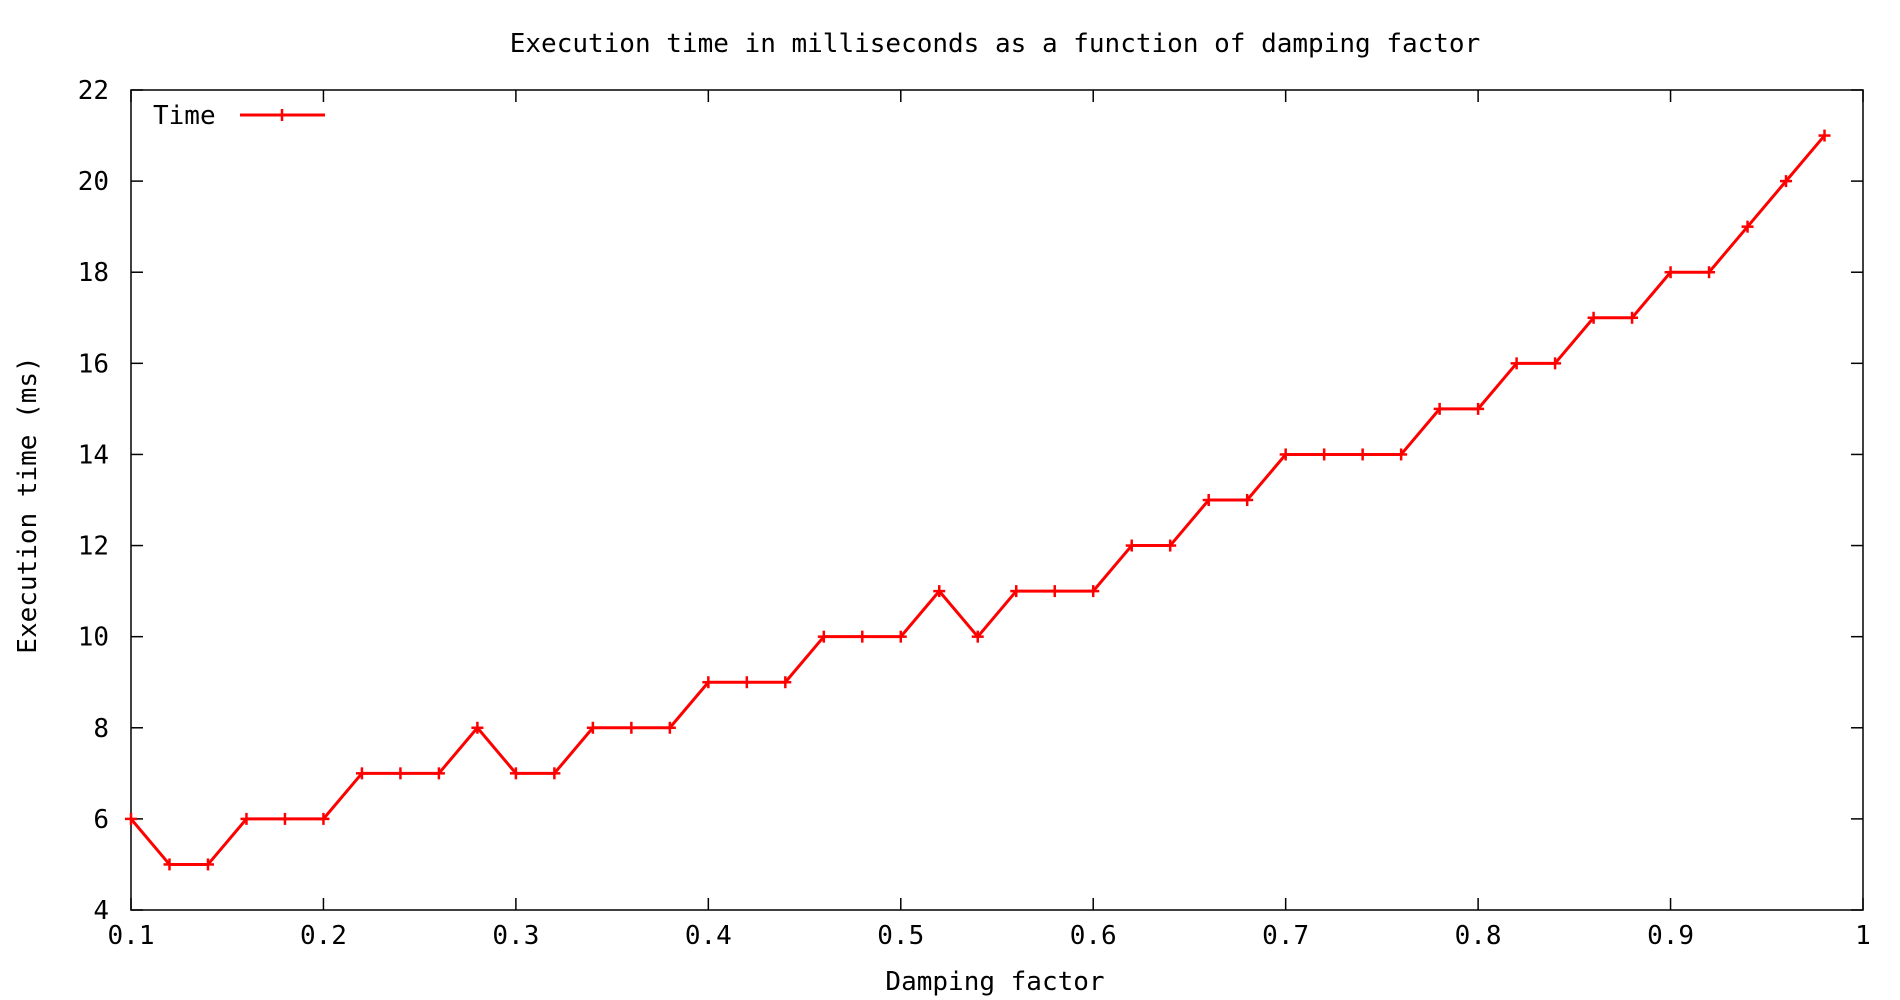  Describe the element at coordinates (93, 273) in the screenshot. I see `y-tick-label: 18` at that location.